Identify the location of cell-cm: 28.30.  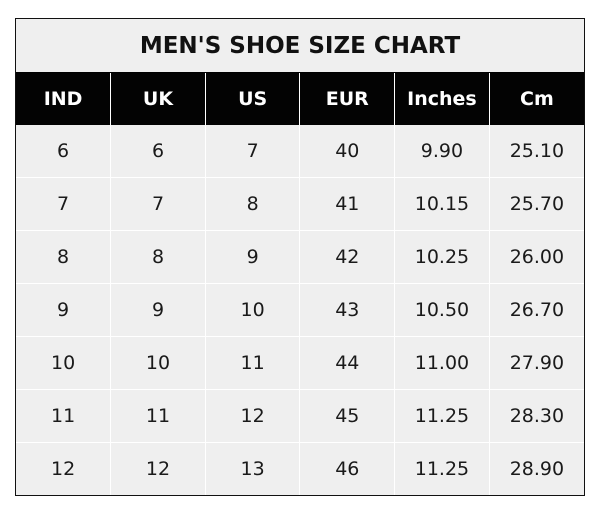
(536, 416).